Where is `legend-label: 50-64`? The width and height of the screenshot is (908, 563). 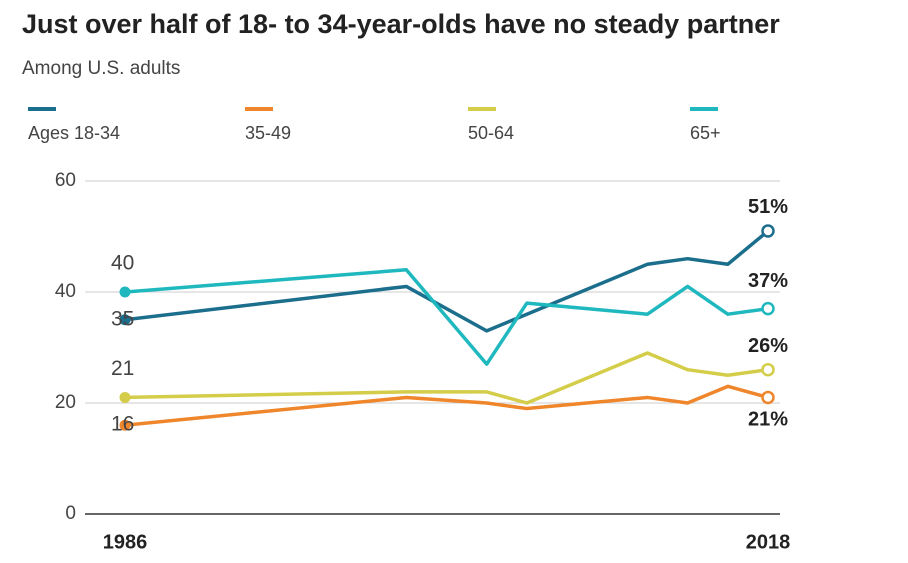
legend-label: 50-64 is located at coordinates (491, 133).